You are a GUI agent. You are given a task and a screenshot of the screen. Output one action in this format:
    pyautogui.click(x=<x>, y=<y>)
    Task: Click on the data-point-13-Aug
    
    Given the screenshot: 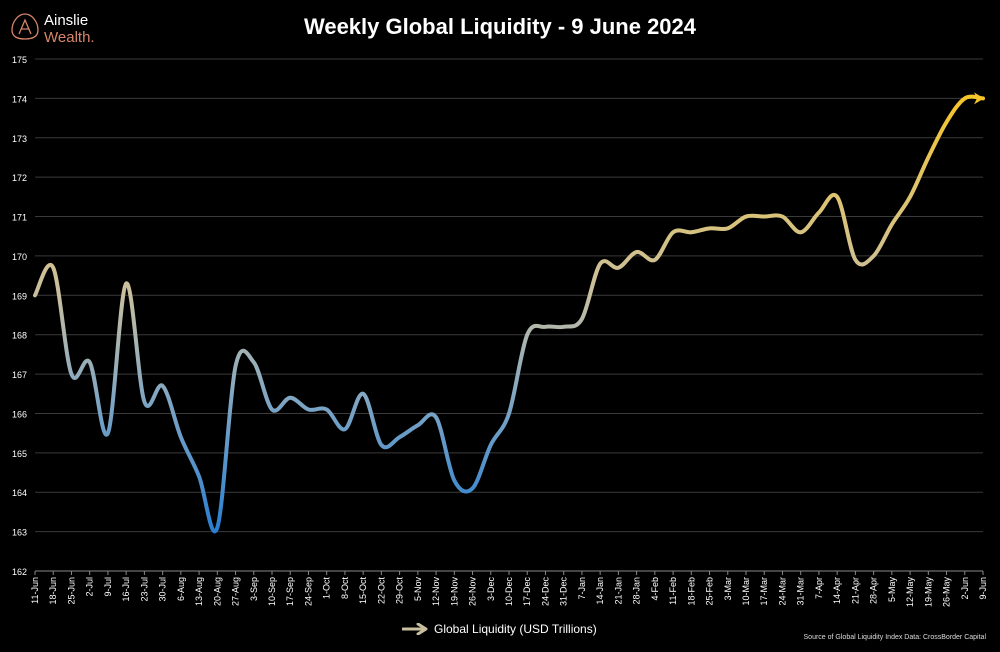 What is the action you would take?
    pyautogui.click(x=199, y=476)
    